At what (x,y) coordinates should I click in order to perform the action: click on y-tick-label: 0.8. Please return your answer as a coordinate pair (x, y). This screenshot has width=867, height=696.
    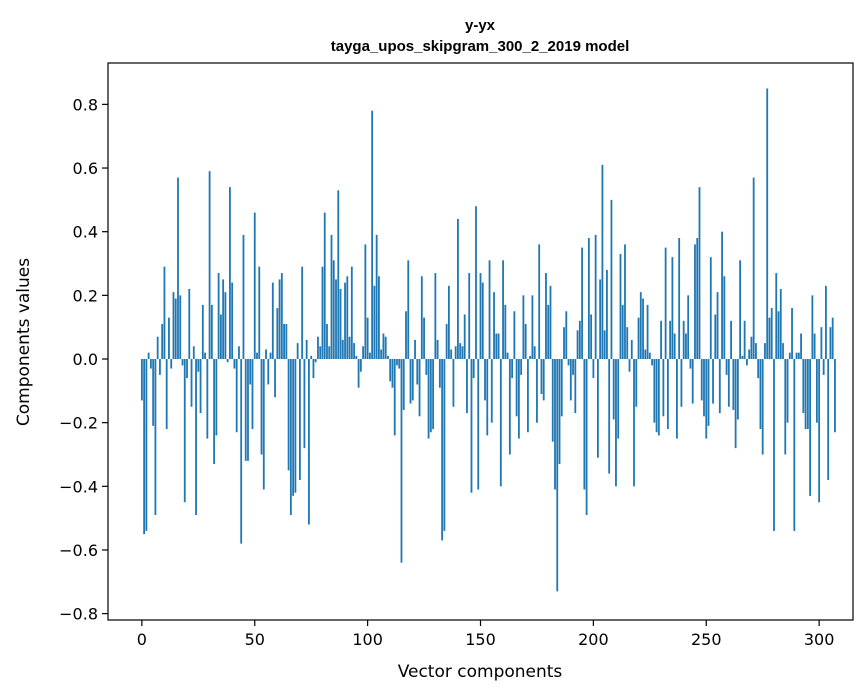
    Looking at the image, I should click on (85, 104).